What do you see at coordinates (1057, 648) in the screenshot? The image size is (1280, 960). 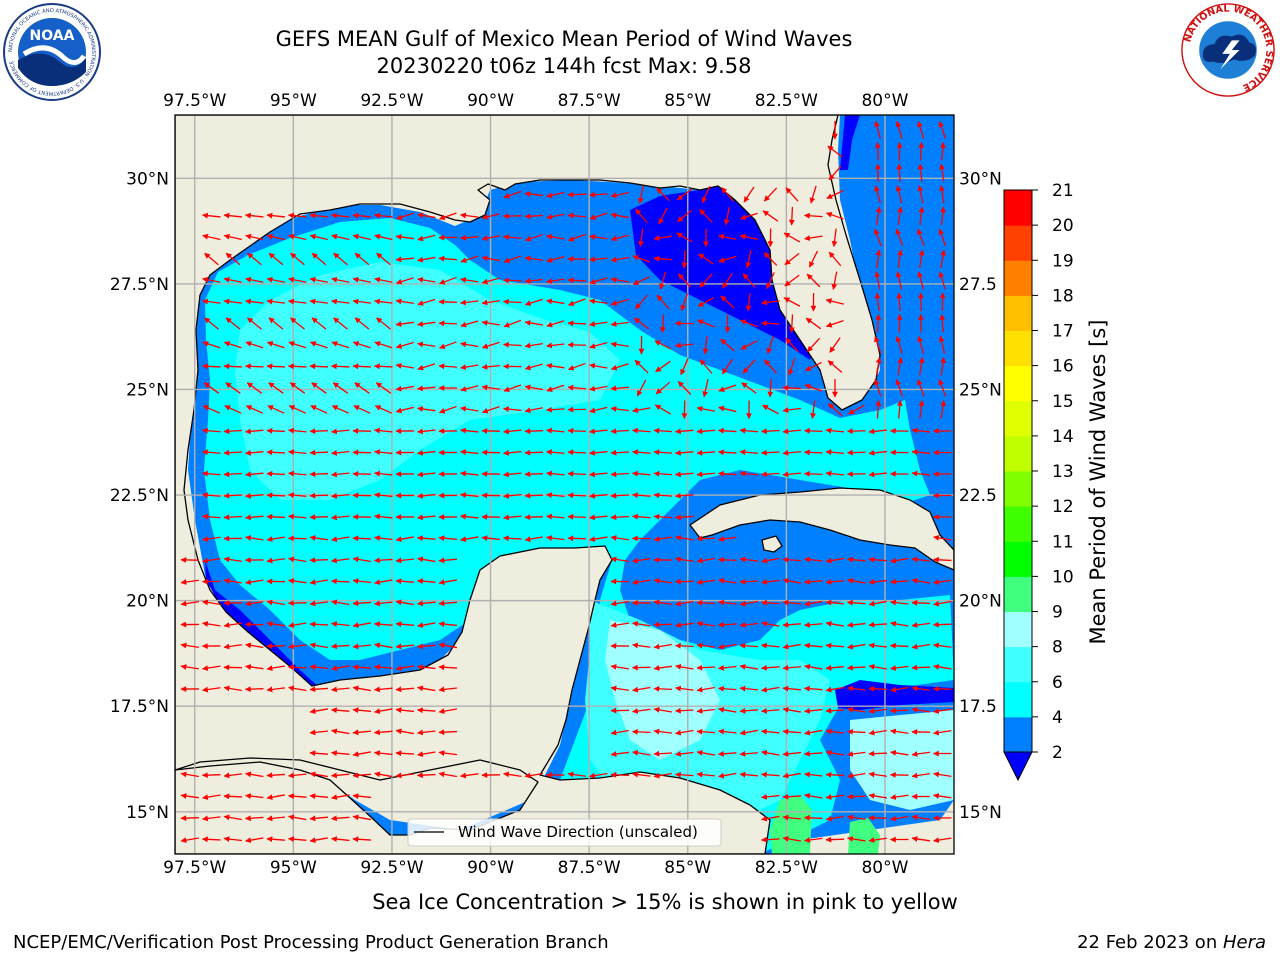 I see `colorbar-tick-label: 8` at bounding box center [1057, 648].